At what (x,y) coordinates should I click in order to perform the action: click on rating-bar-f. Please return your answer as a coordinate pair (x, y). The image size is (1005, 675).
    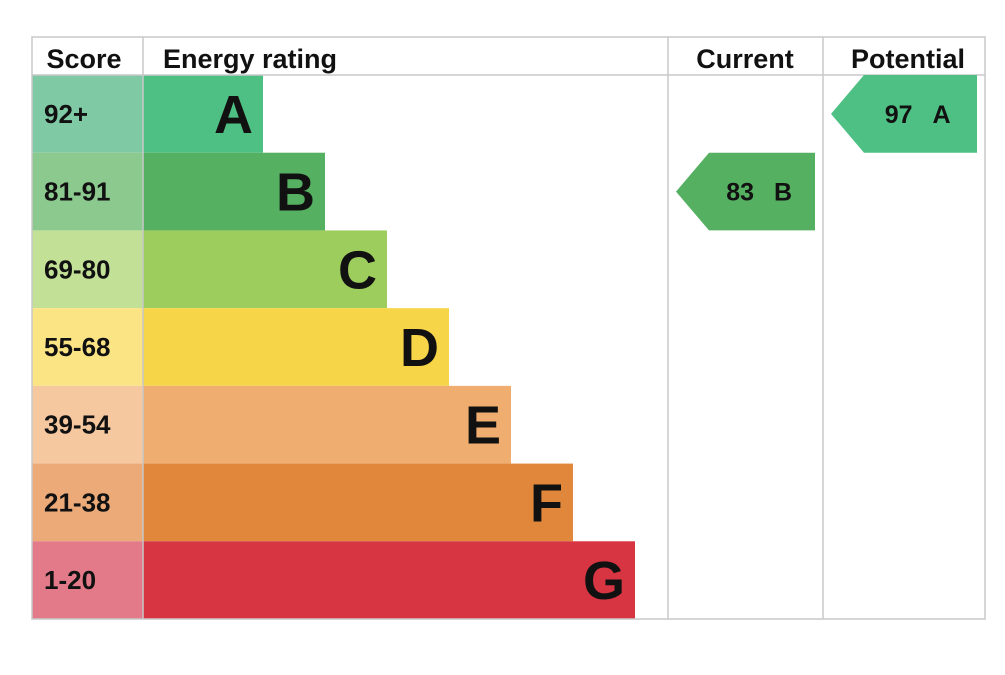
    Looking at the image, I should click on (358, 502).